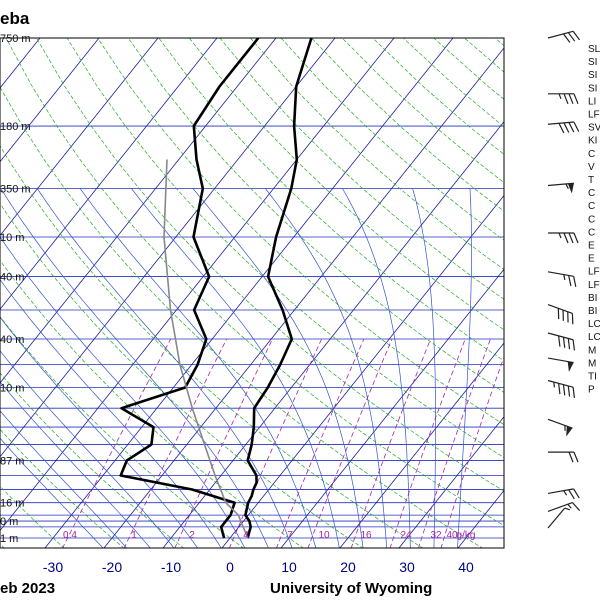 This screenshot has height=600, width=600. Describe the element at coordinates (592, 377) in the screenshot. I see `stability-index-label: TI` at that location.